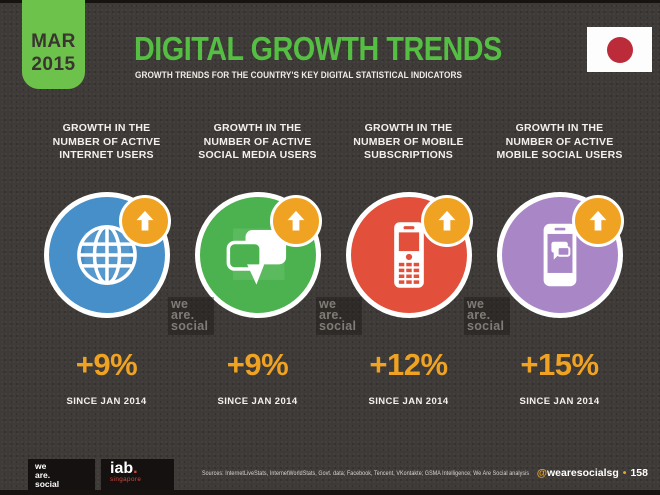 The width and height of the screenshot is (660, 495). Describe the element at coordinates (122, 468) in the screenshot. I see `iab-name: iab` at that location.